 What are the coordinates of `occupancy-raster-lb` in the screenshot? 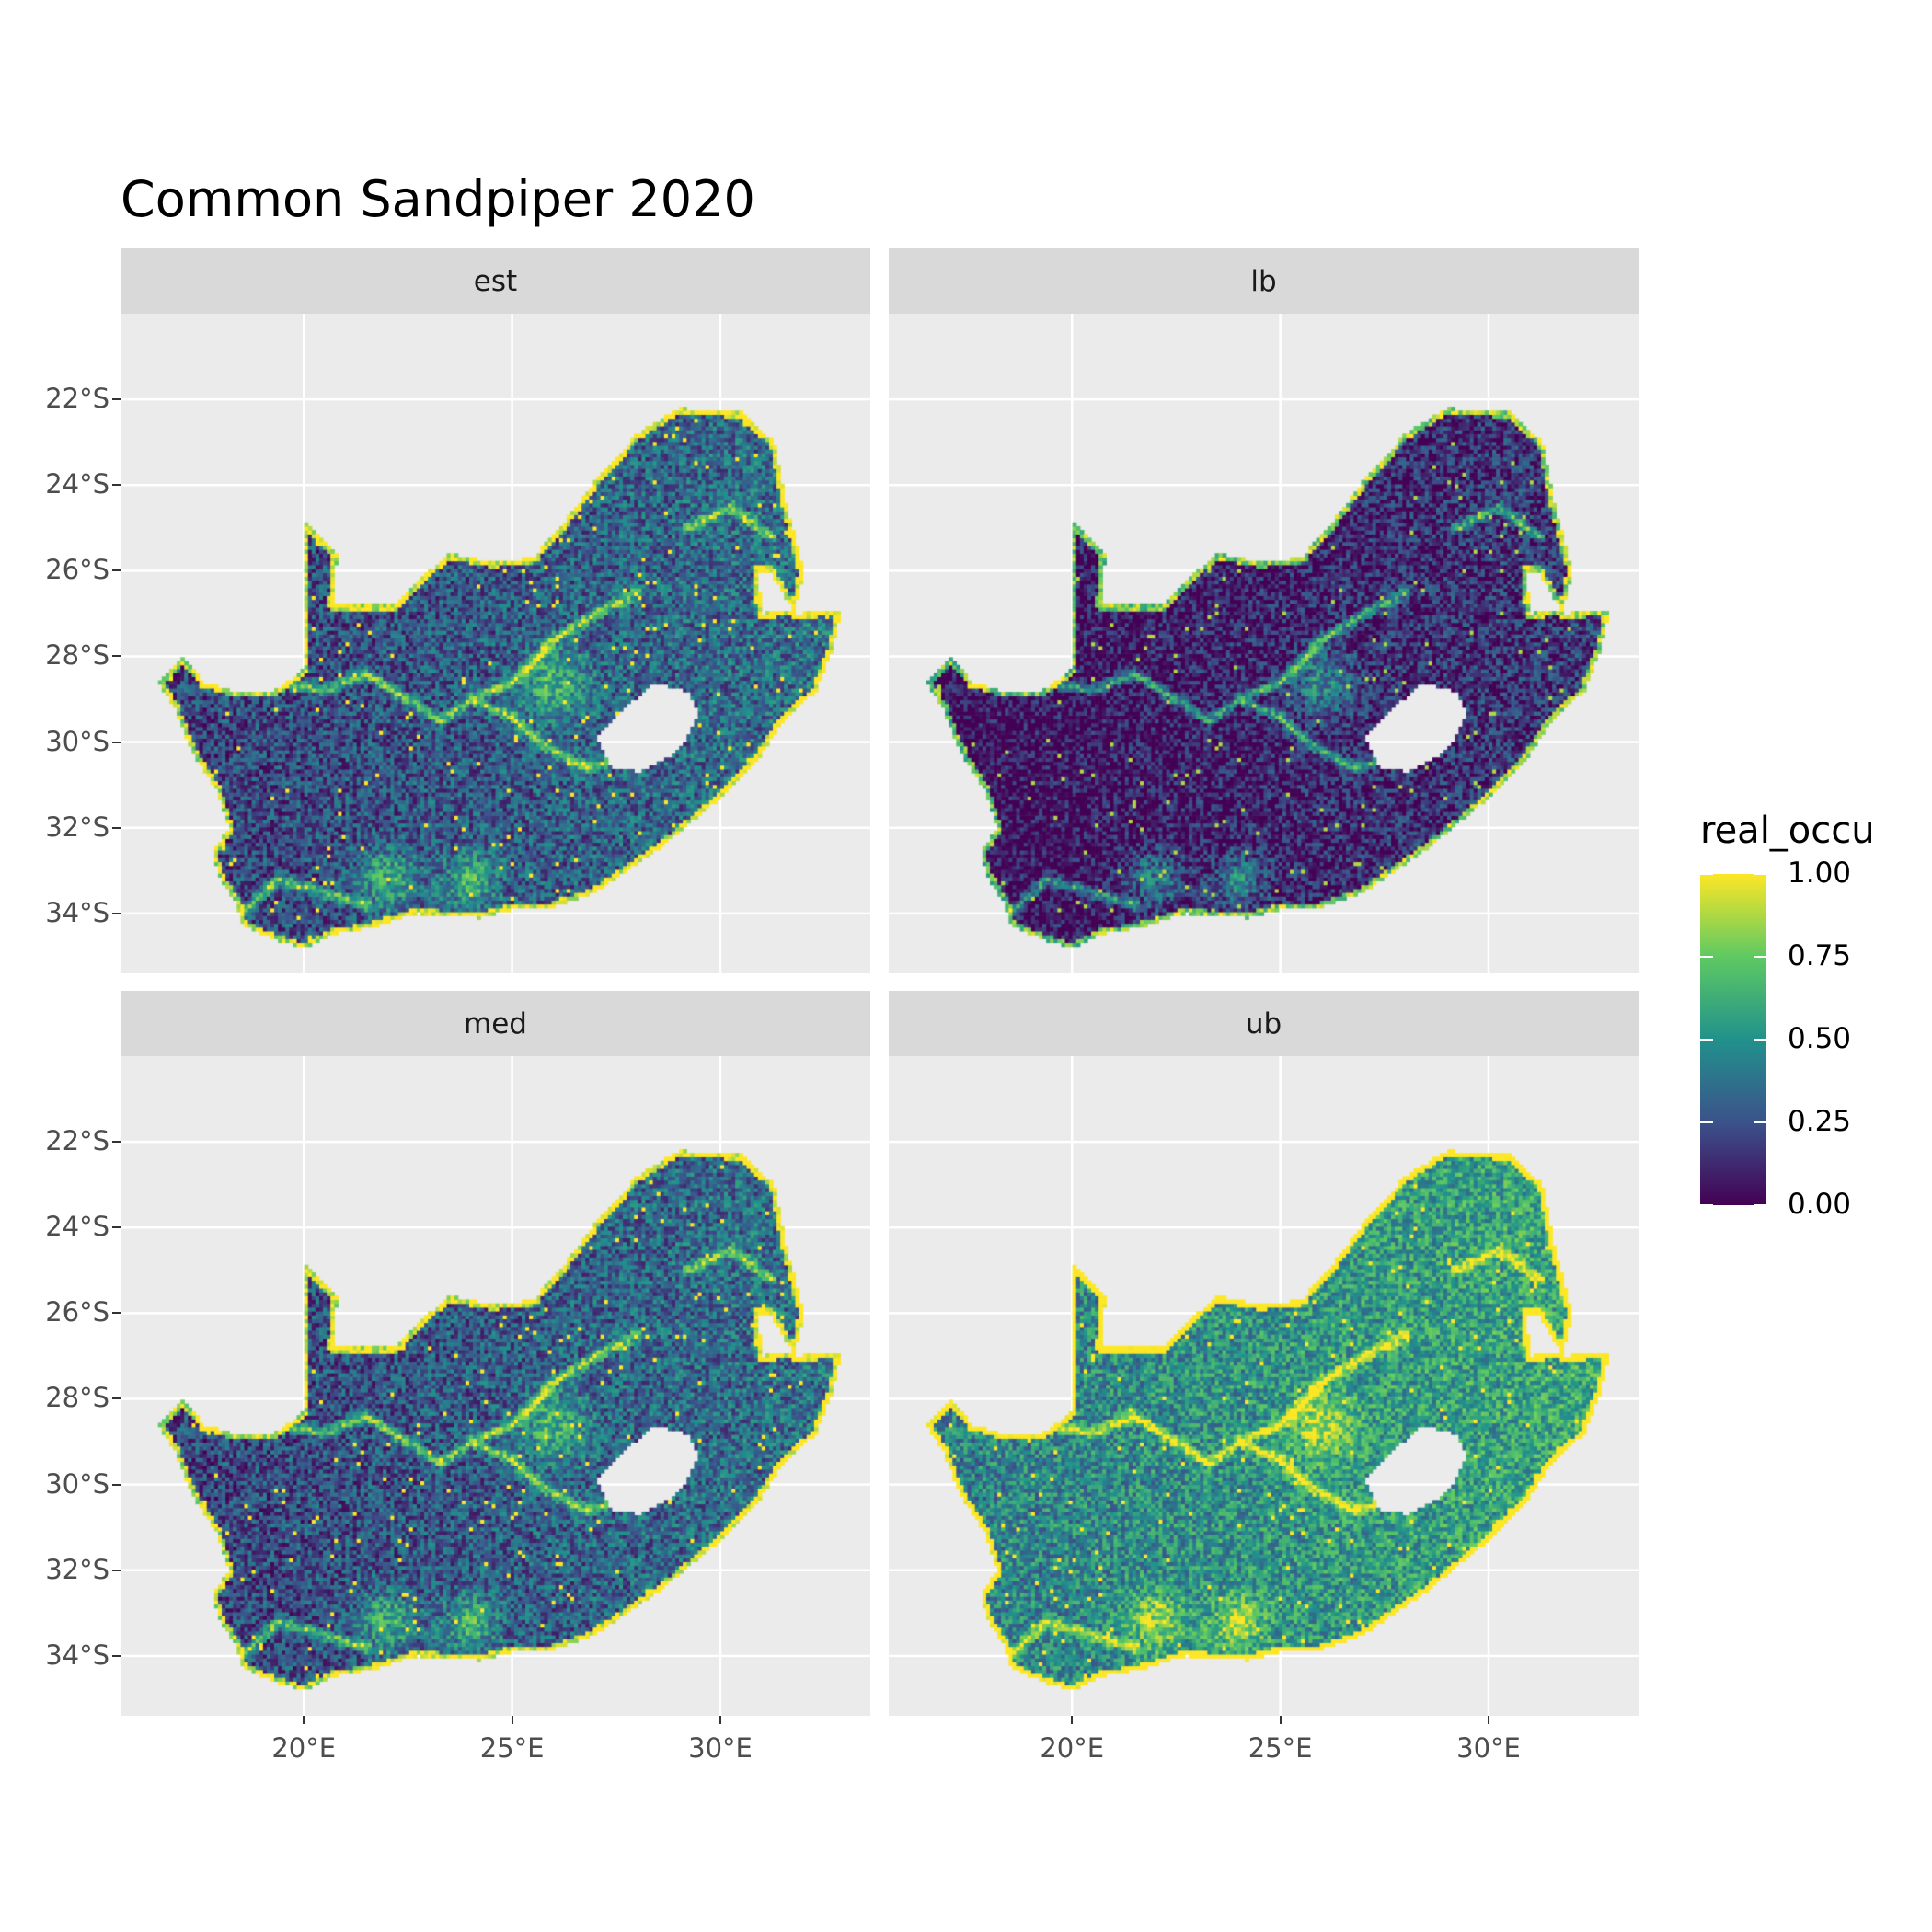 It's located at (1264, 643).